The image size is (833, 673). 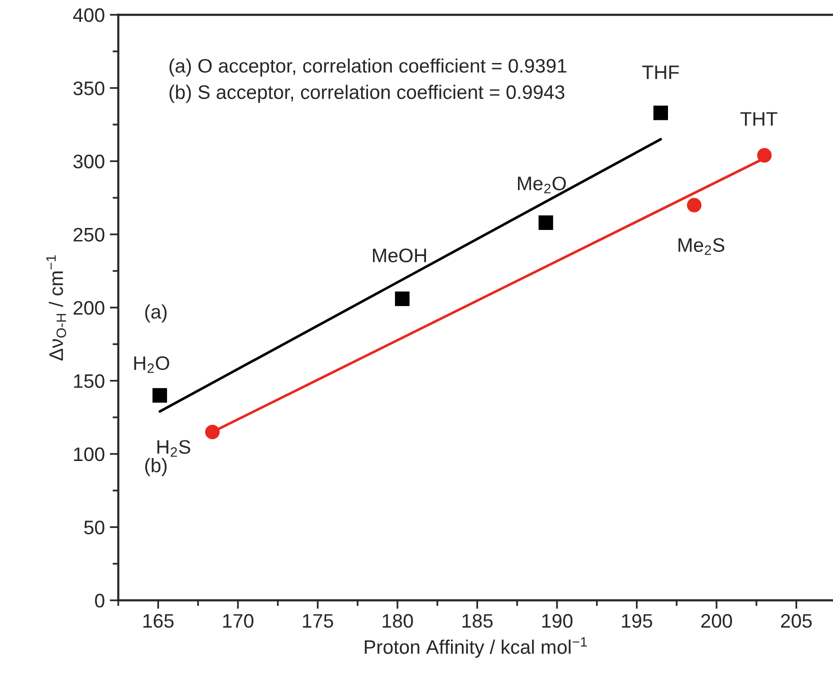 I want to click on y-tick-label: 300, so click(x=88, y=161).